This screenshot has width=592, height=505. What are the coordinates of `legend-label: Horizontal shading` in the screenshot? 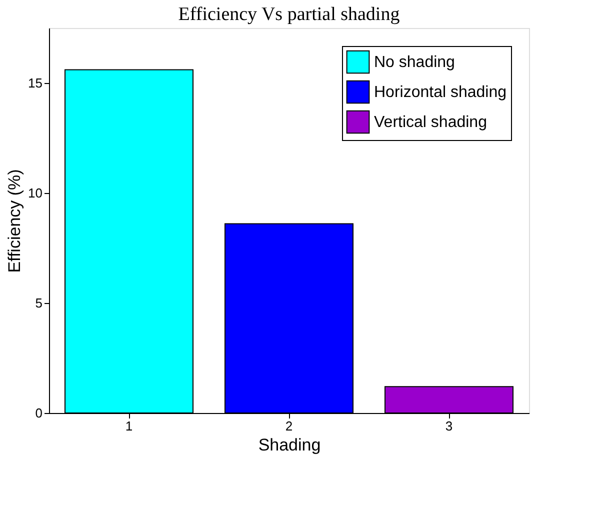 It's located at (440, 92).